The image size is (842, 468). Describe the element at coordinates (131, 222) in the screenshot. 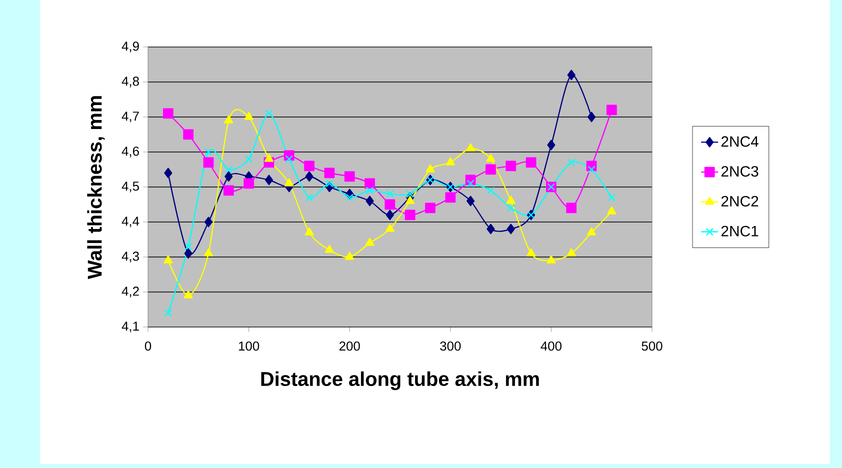

I see `y-tick-label: 4,4` at that location.